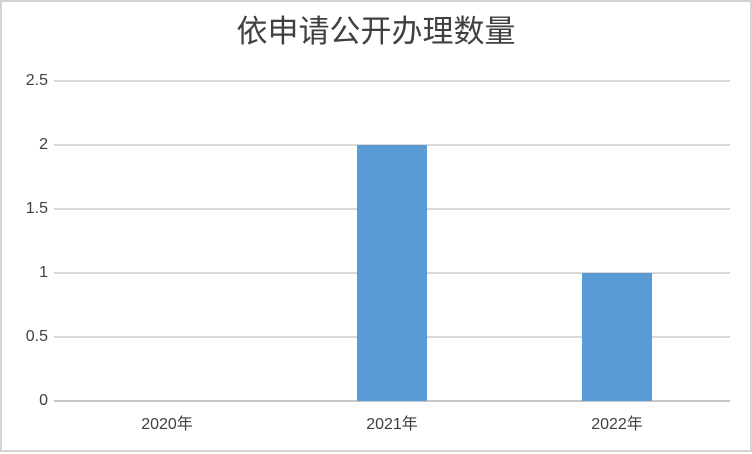 This screenshot has width=752, height=454. Describe the element at coordinates (43, 400) in the screenshot. I see `y-tick-label: 0` at that location.